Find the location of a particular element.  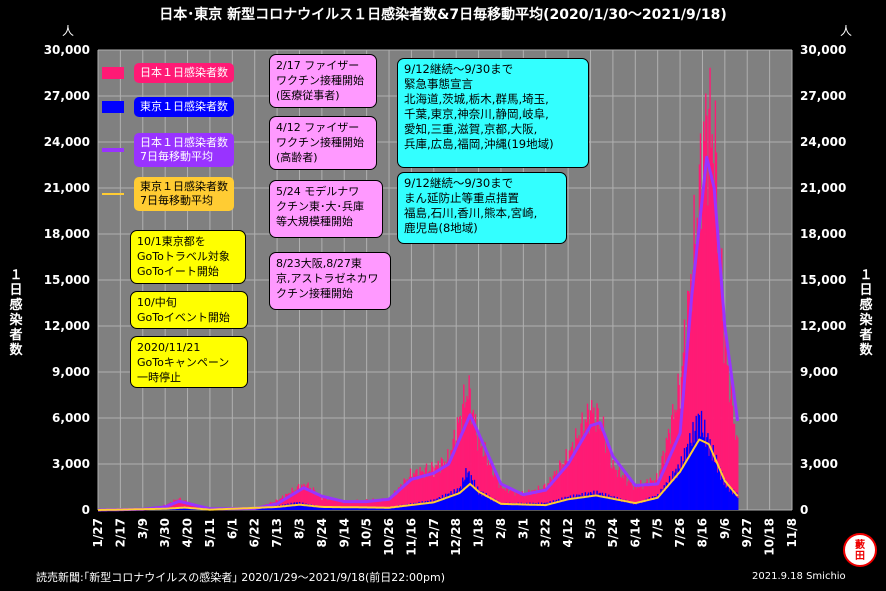

name-stamp: 藪 田 is located at coordinates (860, 550).